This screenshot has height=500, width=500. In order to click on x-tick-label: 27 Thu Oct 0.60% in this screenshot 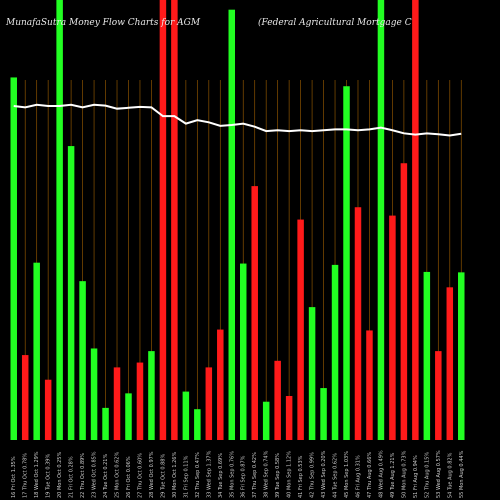, I will do `click(140, 475)`.